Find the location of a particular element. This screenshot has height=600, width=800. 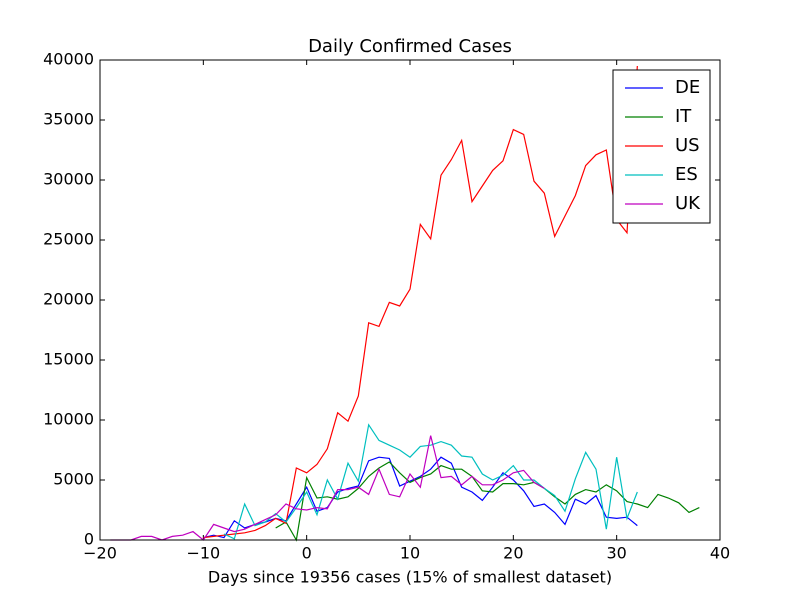

x-tick-label: 40 is located at coordinates (720, 553).